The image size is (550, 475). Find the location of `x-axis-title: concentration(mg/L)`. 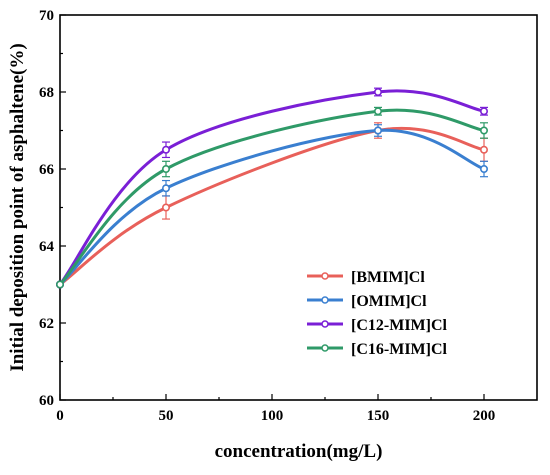

x-axis-title: concentration(mg/L) is located at coordinates (299, 451).